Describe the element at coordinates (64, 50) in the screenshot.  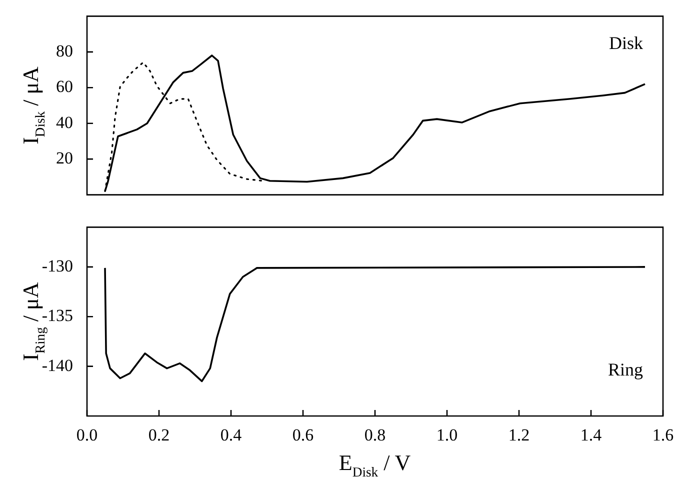
I see `y-tick-label: 80` at that location.